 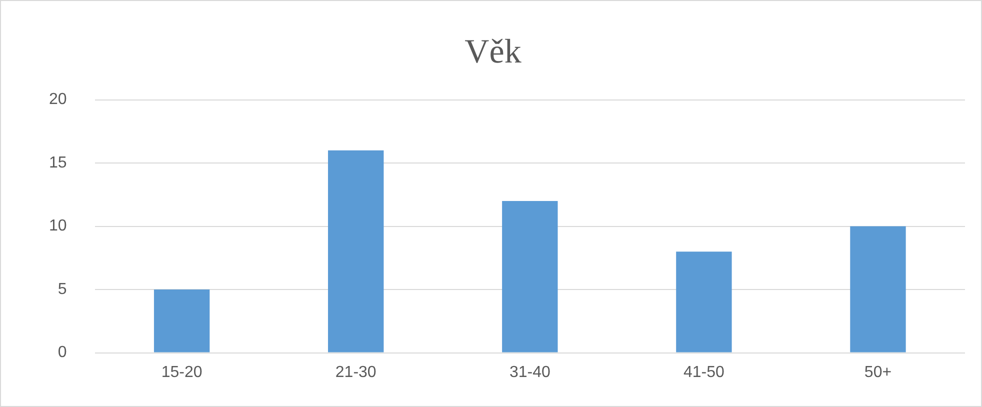 What do you see at coordinates (703, 372) in the screenshot?
I see `x-tick-label: 41-50` at bounding box center [703, 372].